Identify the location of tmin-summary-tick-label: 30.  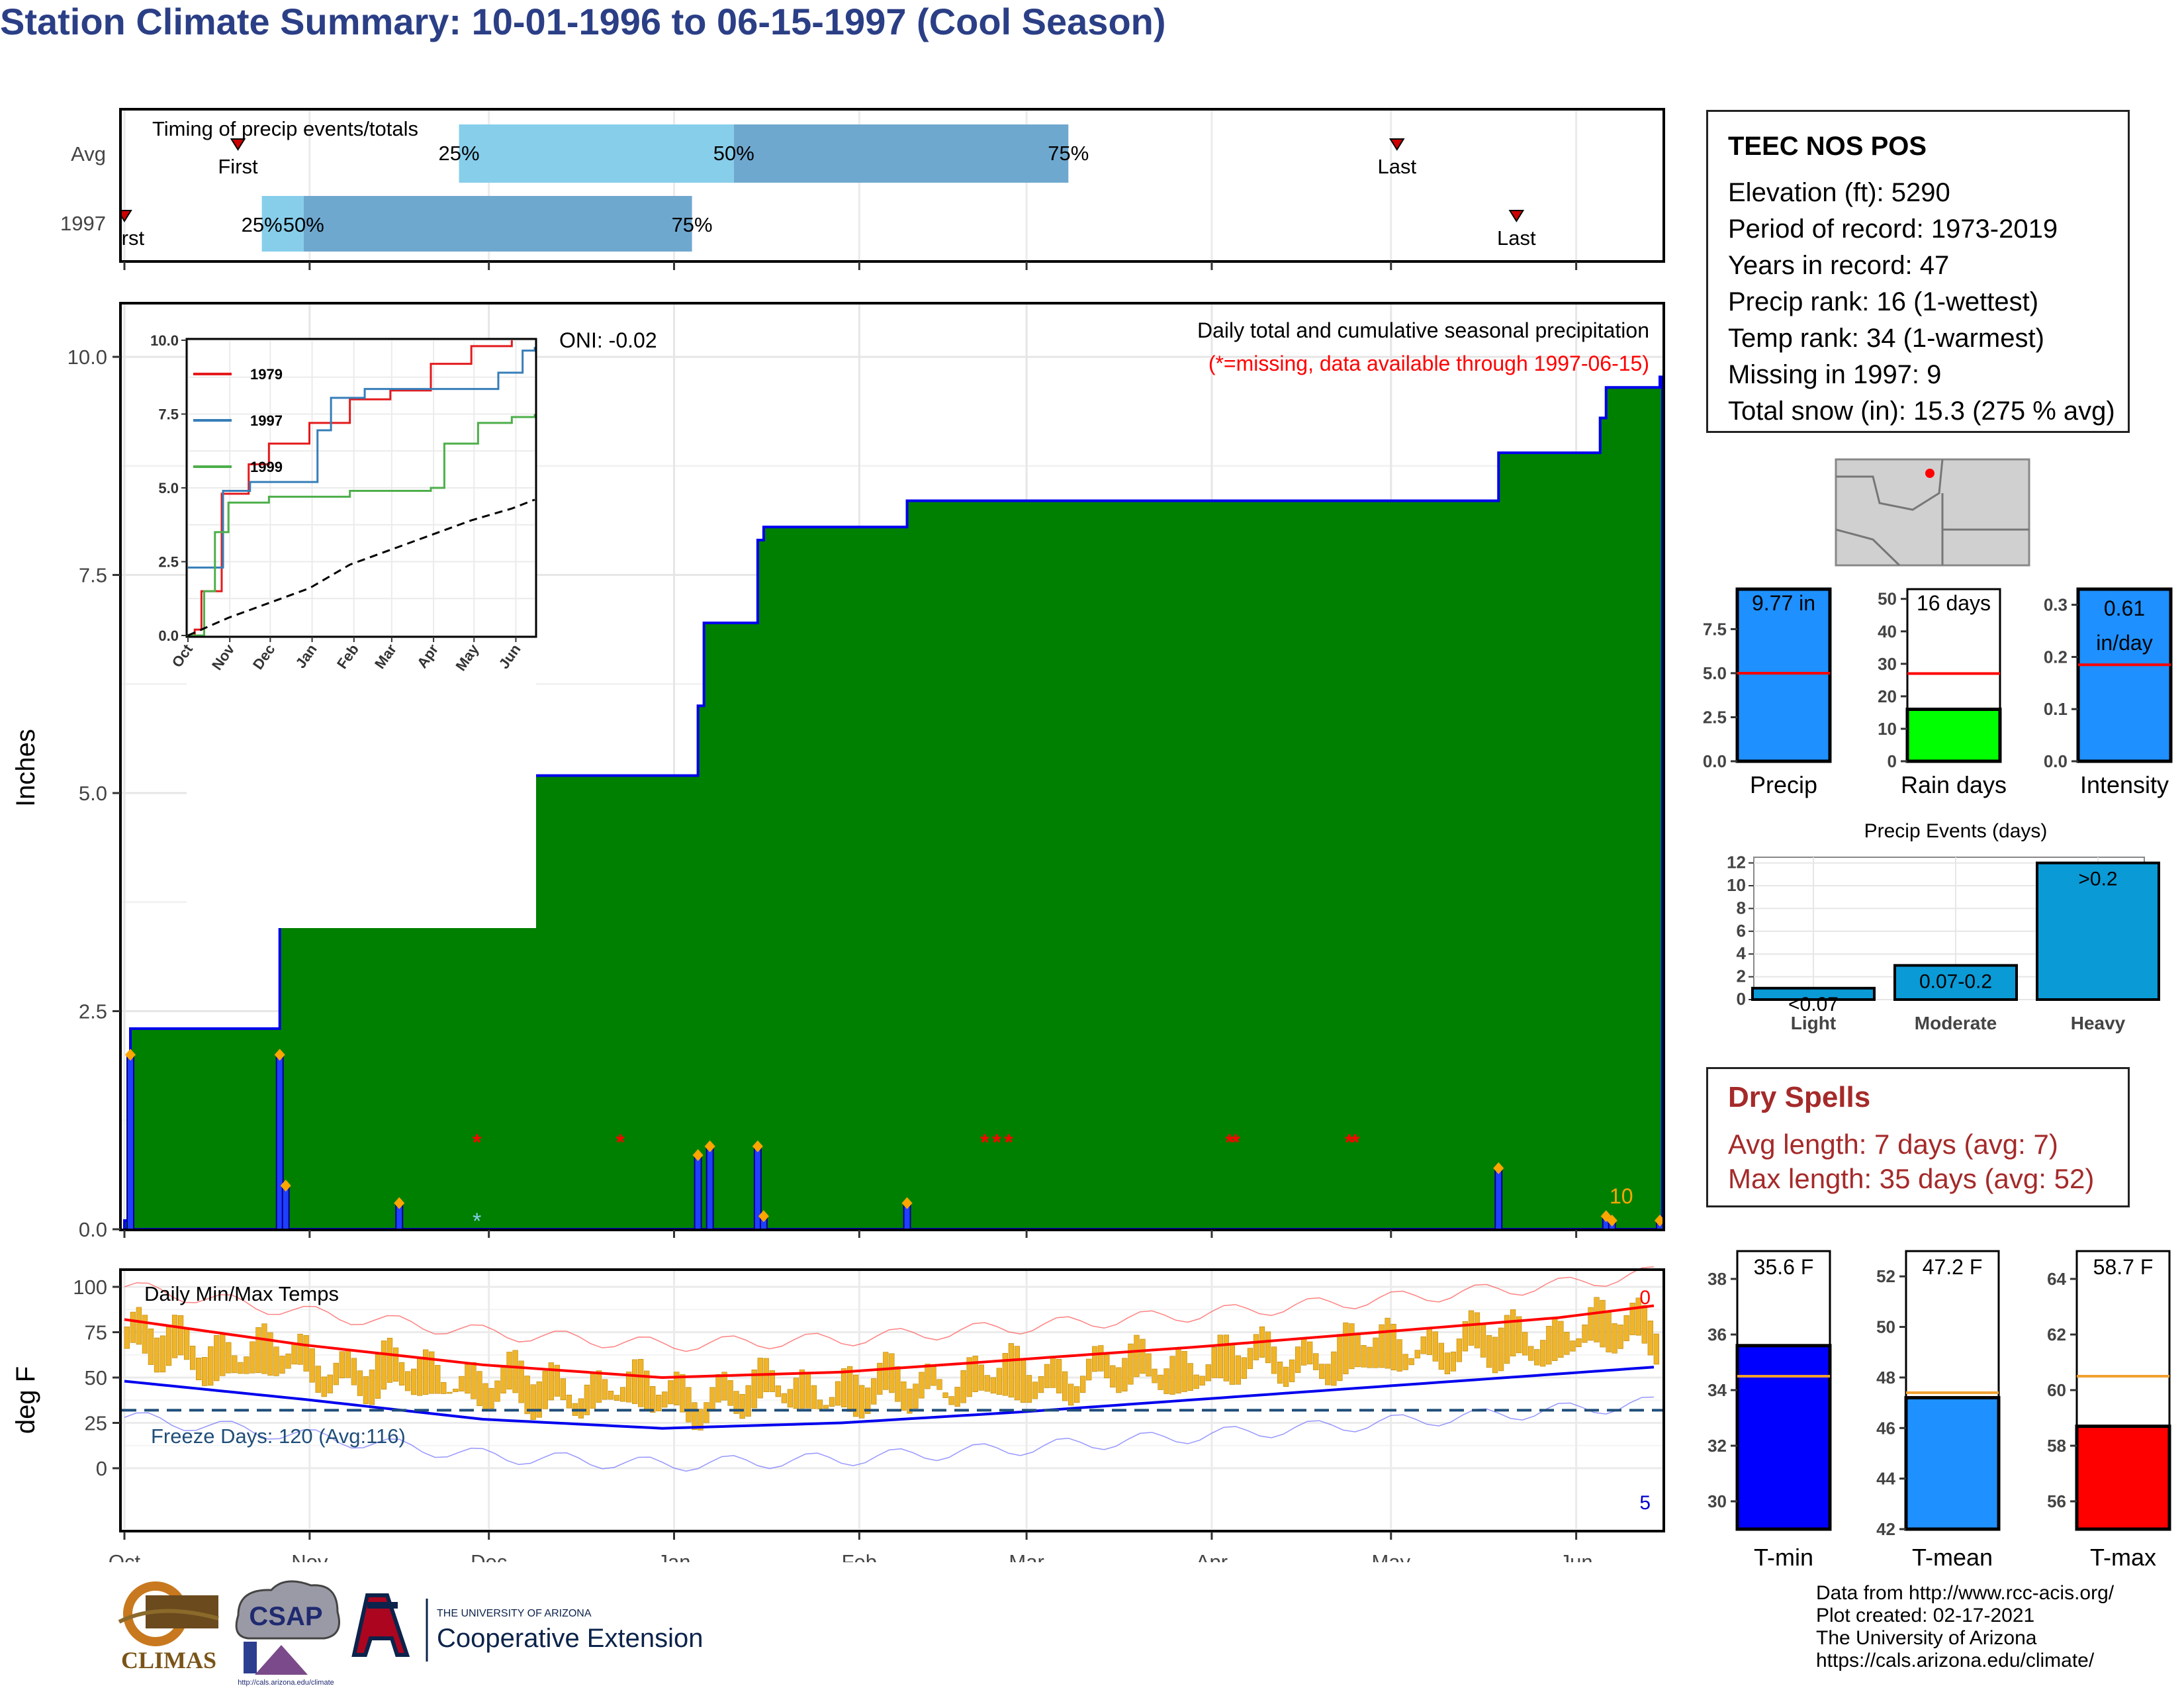
(1717, 1501).